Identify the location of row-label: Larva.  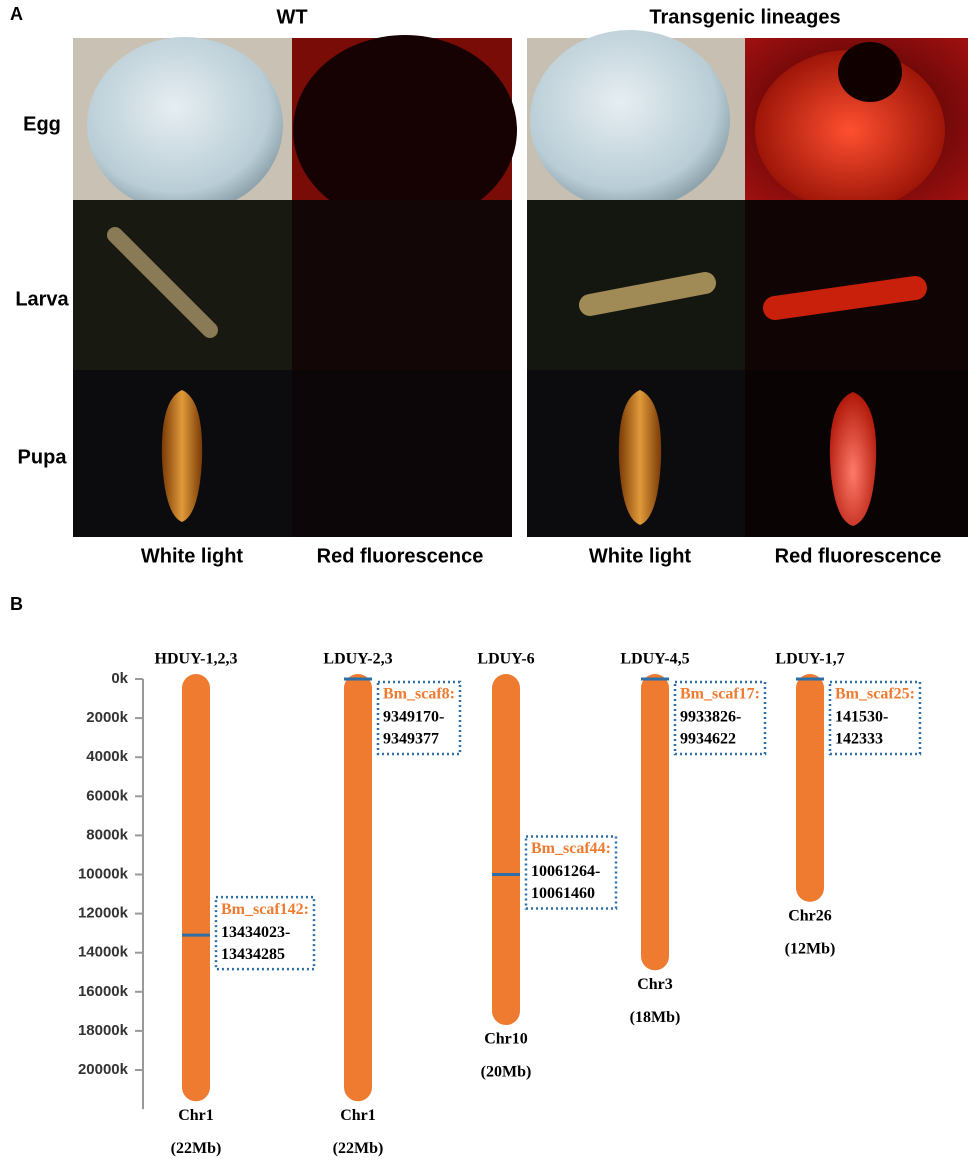
(42, 299).